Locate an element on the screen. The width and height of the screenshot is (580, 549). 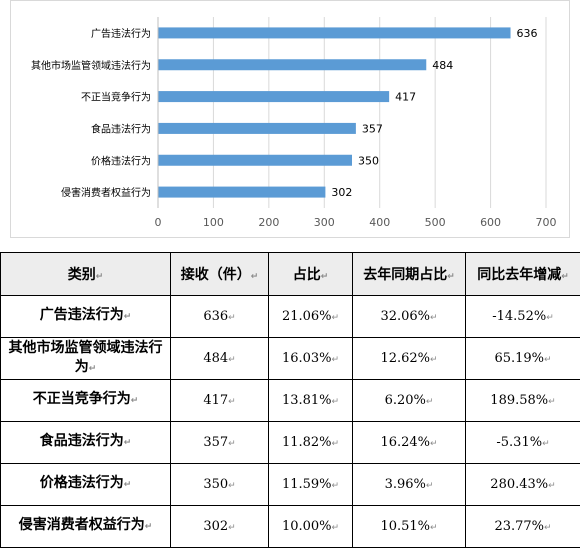
cell-last-year-share: 3.96%↵ is located at coordinates (409, 484).